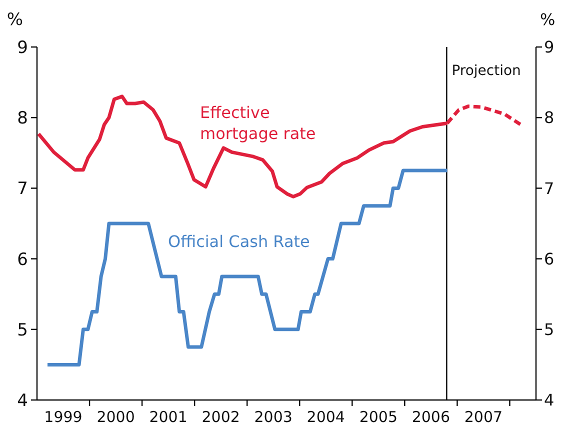 The image size is (563, 432). I want to click on y-tick-label: 9, so click(22, 48).